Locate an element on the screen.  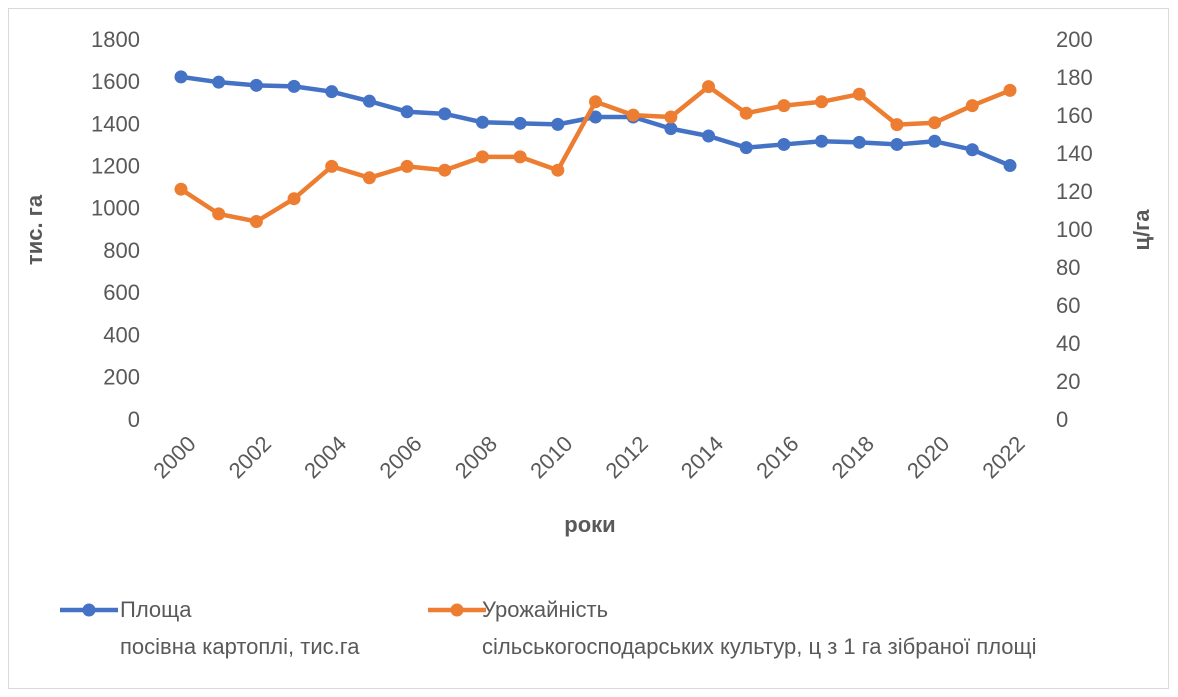
x-tick-label: 2004 is located at coordinates (325, 457).